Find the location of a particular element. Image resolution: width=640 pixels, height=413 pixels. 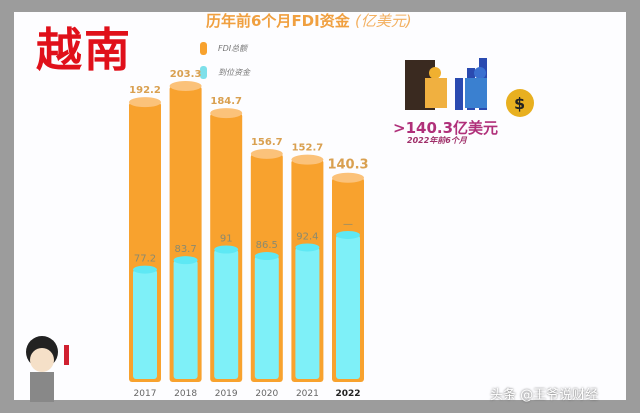

label-arrived-2021: 92.4 is located at coordinates (307, 236).